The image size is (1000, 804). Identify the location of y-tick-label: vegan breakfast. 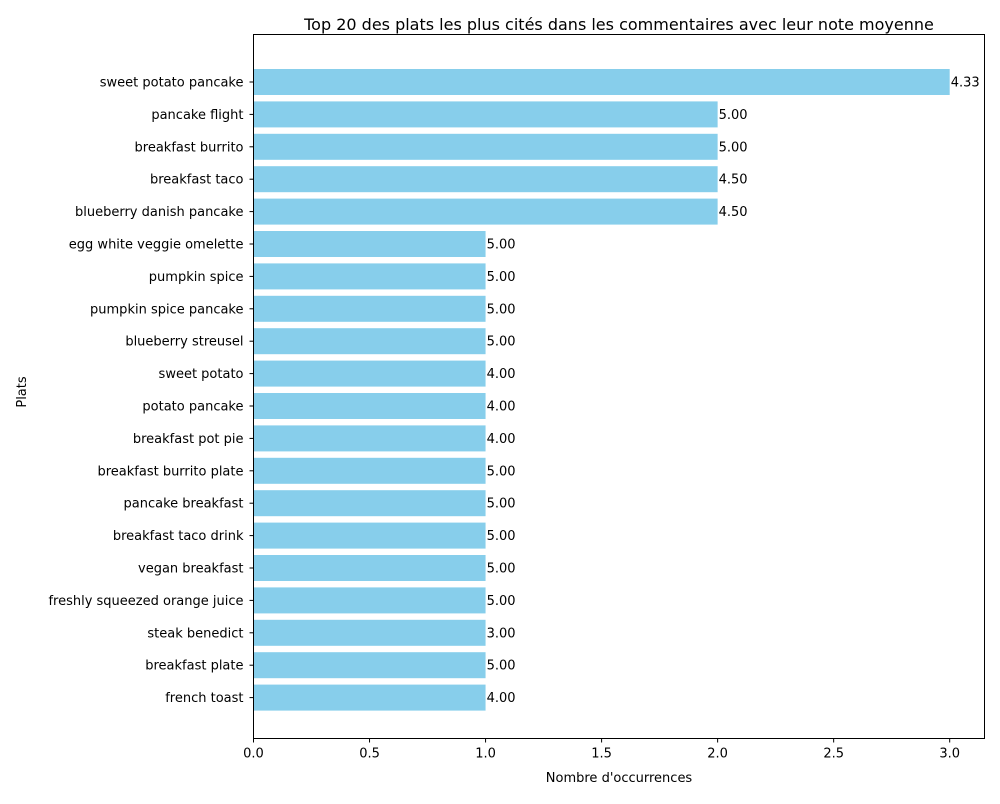
(191, 569).